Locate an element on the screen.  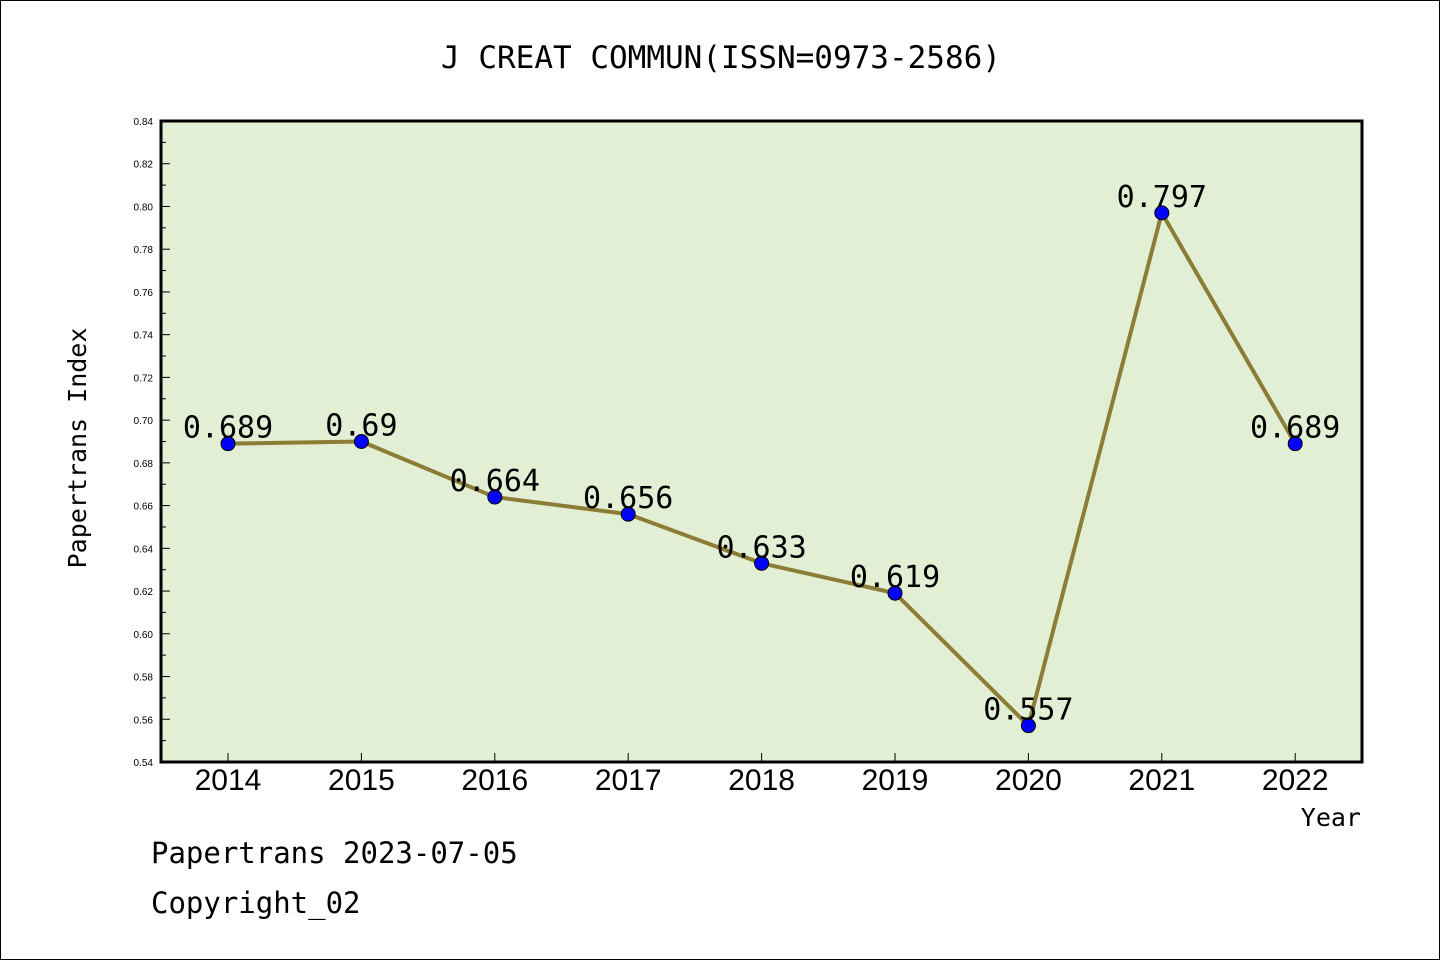
footer-date: Papertrans 2023-07-05 is located at coordinates (334, 853).